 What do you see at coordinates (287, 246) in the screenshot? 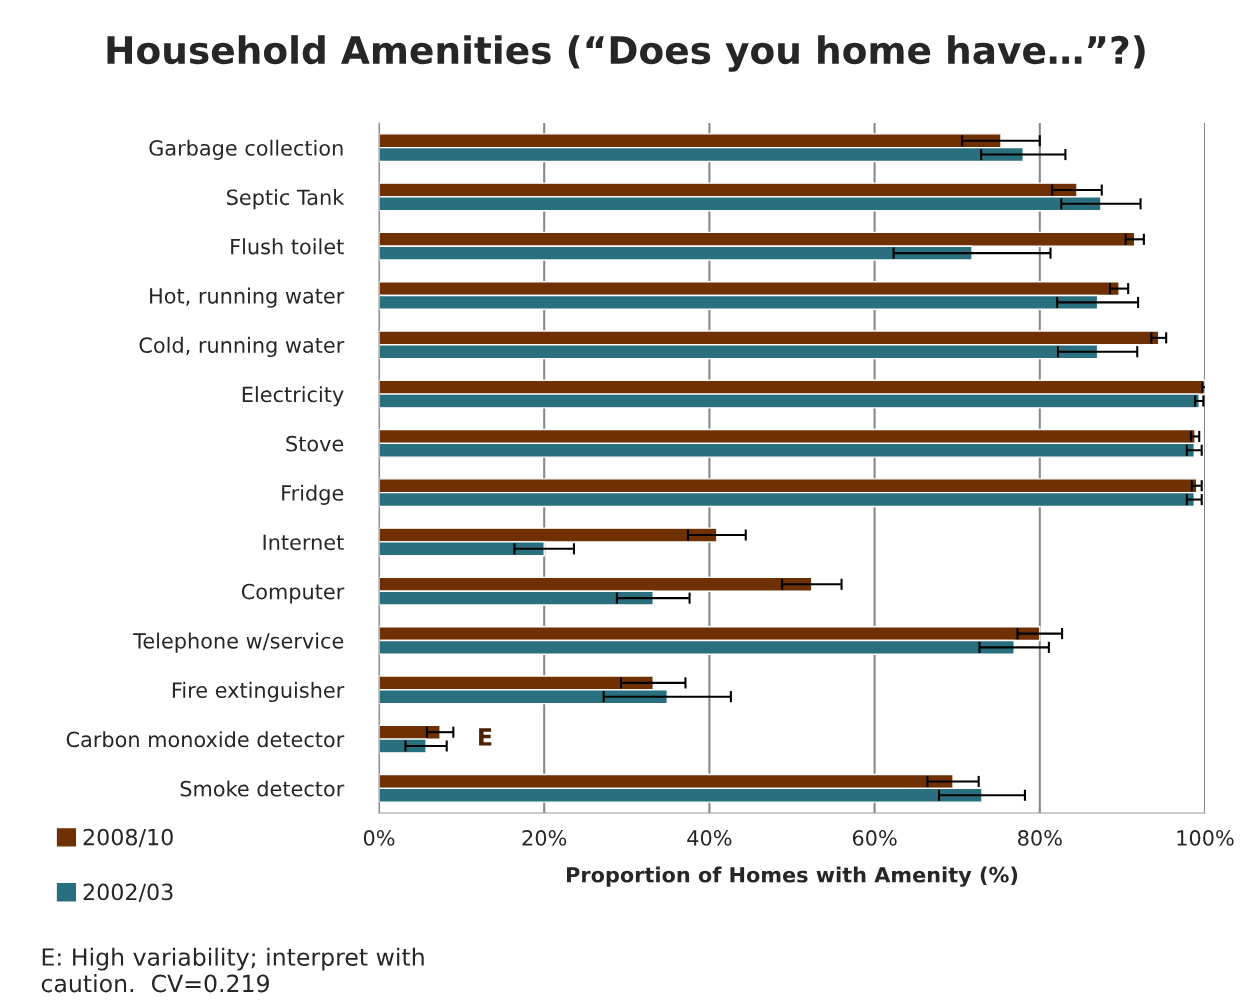
I see `y-tick-label: Flush toilet` at bounding box center [287, 246].